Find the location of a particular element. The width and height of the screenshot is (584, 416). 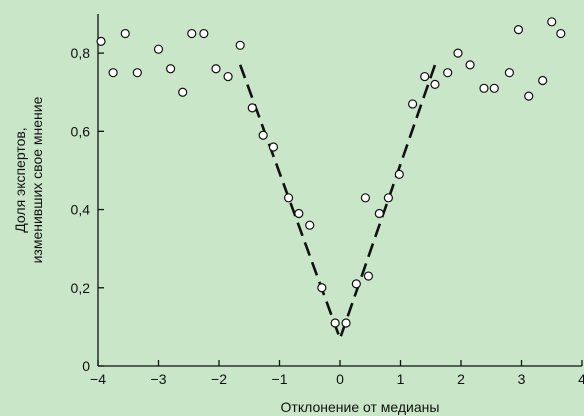

y-ticks: 0 0,2 0,4 0,6 0,8 is located at coordinates (87, 209).